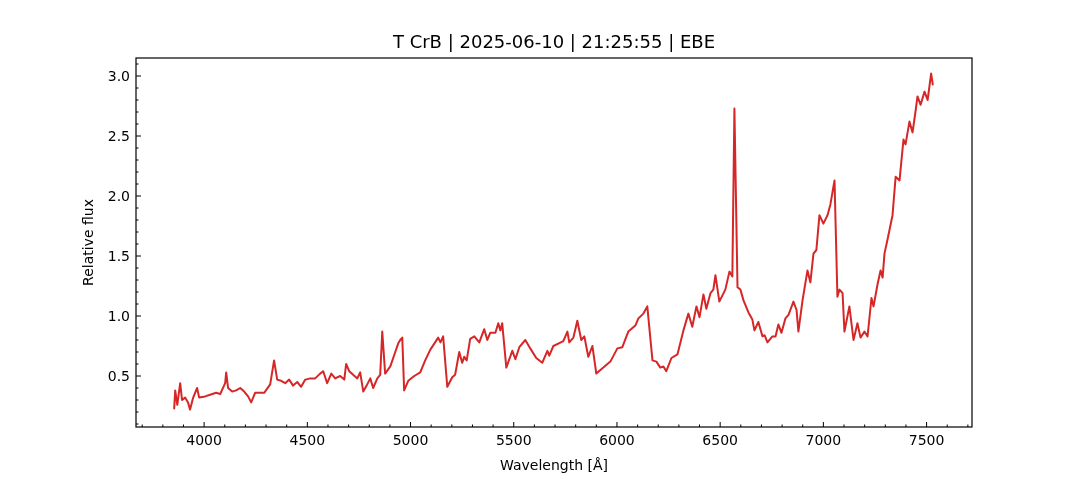 This screenshot has height=480, width=1080. I want to click on y-tick-label: 3.0, so click(118, 76).